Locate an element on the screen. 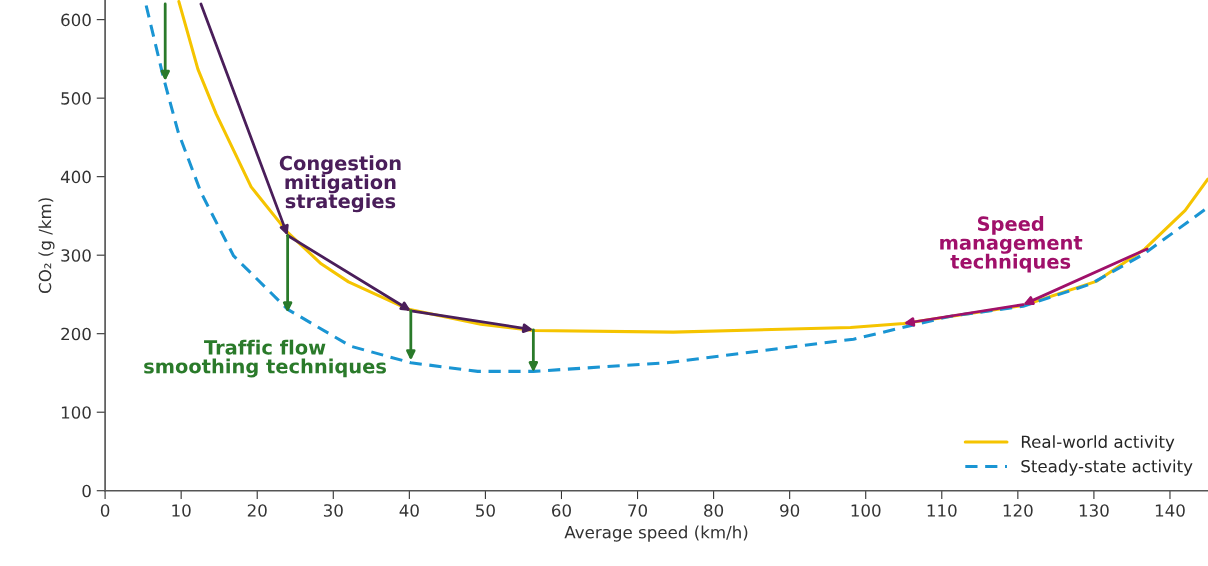 The height and width of the screenshot is (566, 1208). x-tick-label: 30 is located at coordinates (333, 510).